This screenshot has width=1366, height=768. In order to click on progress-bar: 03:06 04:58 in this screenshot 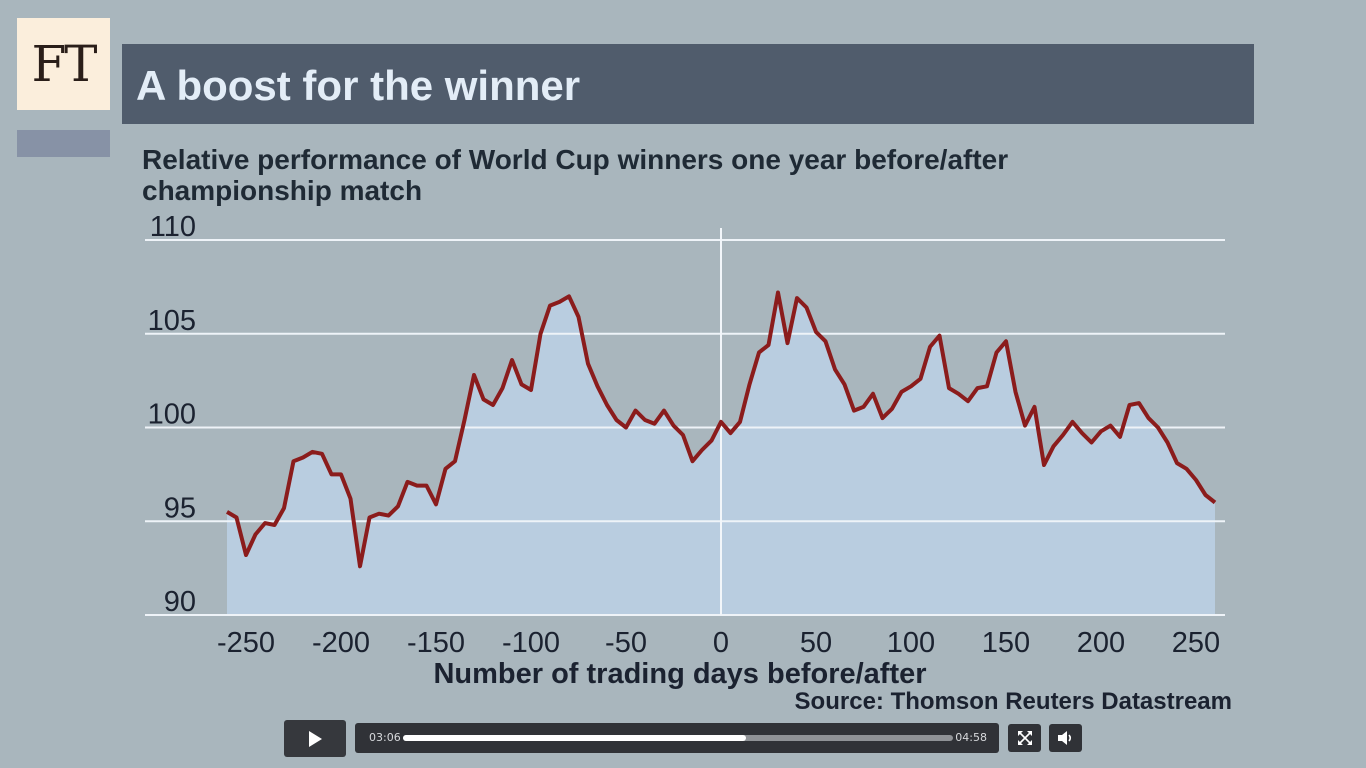, I will do `click(677, 738)`.